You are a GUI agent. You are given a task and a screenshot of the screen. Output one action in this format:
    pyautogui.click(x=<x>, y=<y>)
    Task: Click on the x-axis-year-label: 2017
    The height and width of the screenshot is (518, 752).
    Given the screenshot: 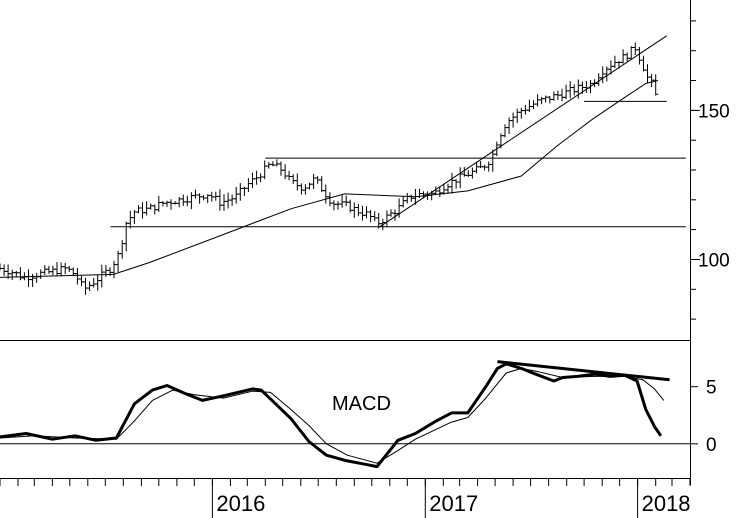 What is the action you would take?
    pyautogui.click(x=453, y=503)
    